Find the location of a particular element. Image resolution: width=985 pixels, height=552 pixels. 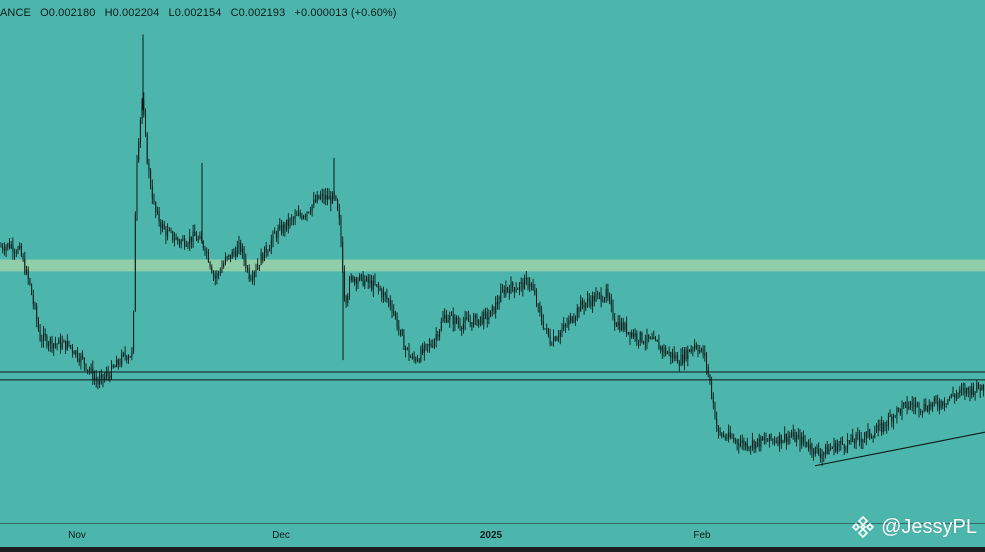

close-value: C0.002193 is located at coordinates (258, 13).